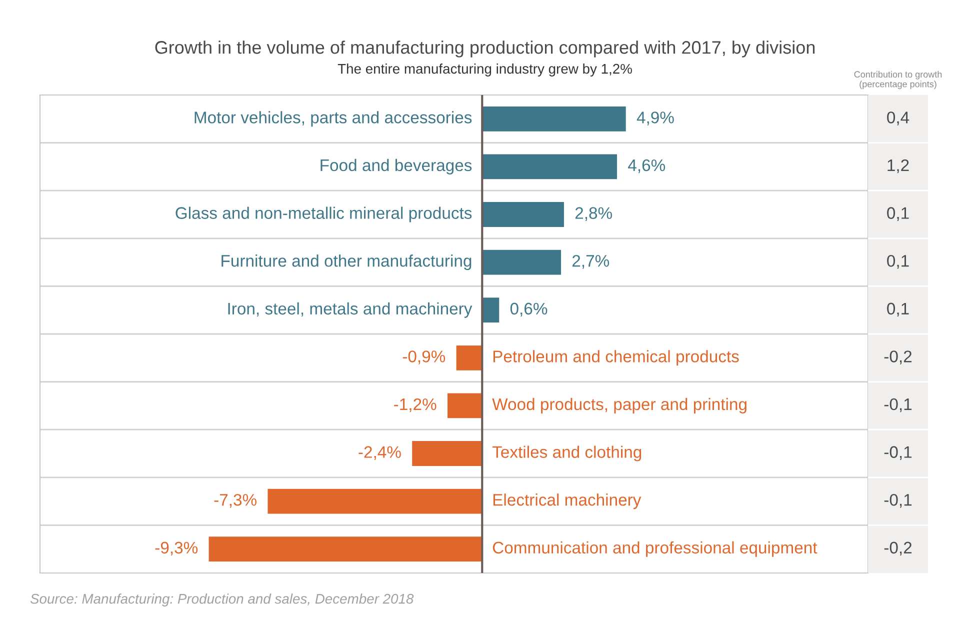  What do you see at coordinates (415, 405) in the screenshot?
I see `data-label: -1,2%` at bounding box center [415, 405].